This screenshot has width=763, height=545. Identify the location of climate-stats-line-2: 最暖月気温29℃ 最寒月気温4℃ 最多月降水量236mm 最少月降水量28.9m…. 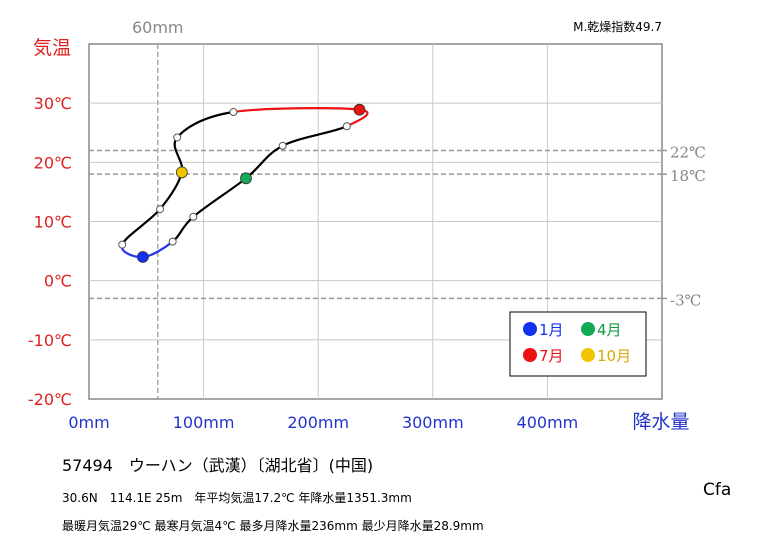
(273, 526).